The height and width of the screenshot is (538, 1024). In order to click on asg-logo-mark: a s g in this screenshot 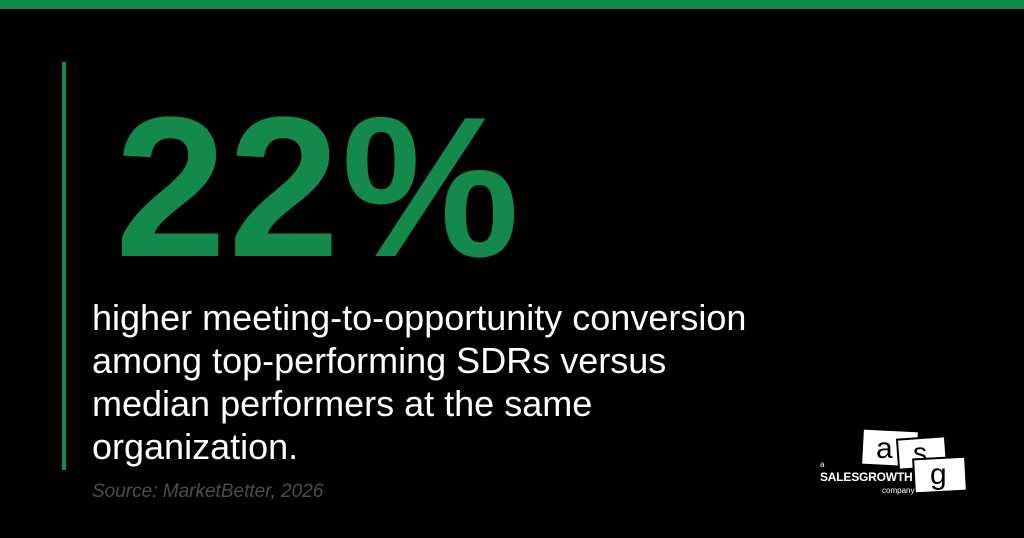, I will do `click(914, 461)`.